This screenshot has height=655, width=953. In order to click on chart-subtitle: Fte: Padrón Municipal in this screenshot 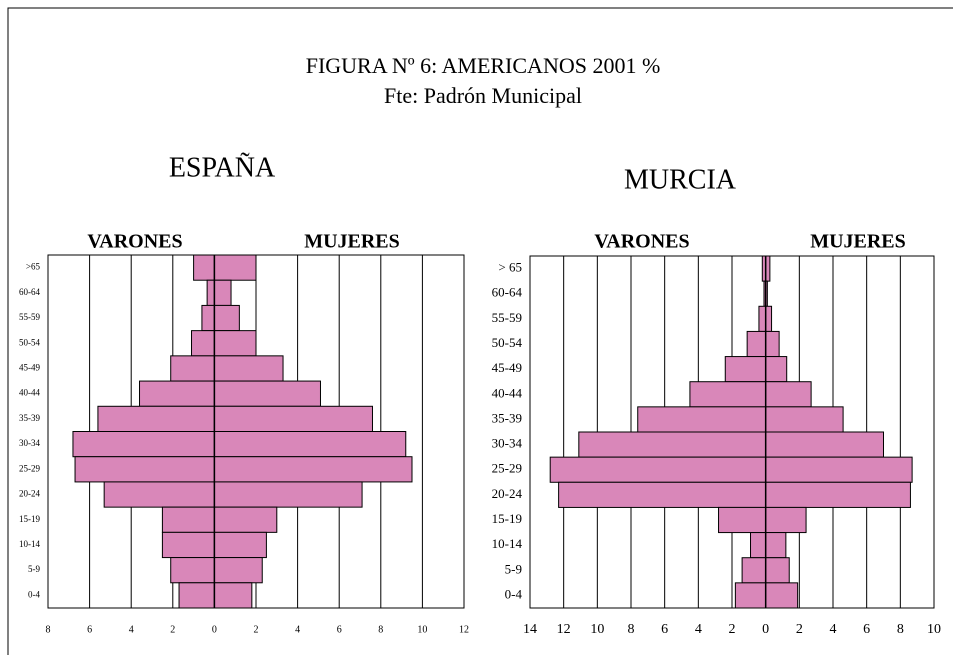, I will do `click(483, 95)`.